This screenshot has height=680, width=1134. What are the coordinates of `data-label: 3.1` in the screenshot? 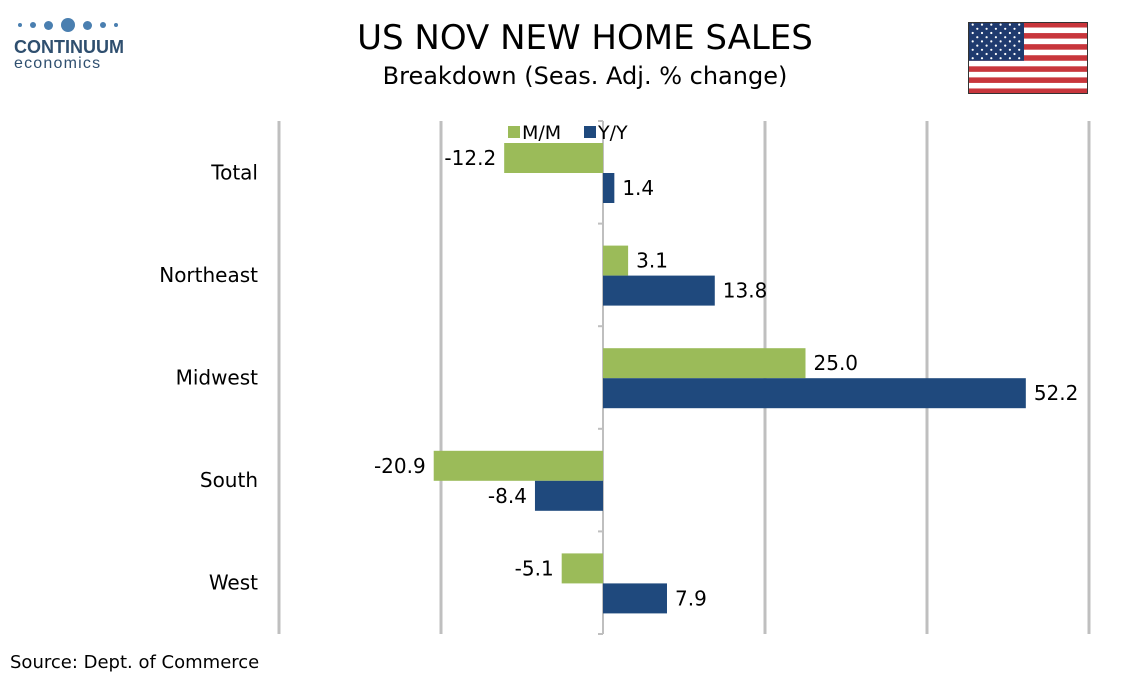 It's located at (652, 261).